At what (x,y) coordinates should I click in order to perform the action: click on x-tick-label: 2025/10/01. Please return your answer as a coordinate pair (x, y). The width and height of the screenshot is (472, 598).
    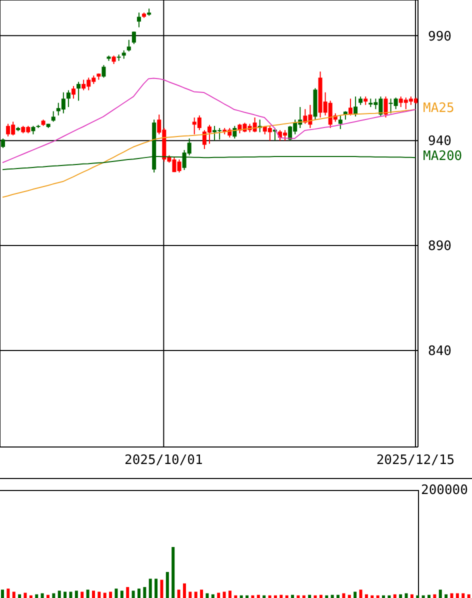
    Looking at the image, I should click on (163, 460).